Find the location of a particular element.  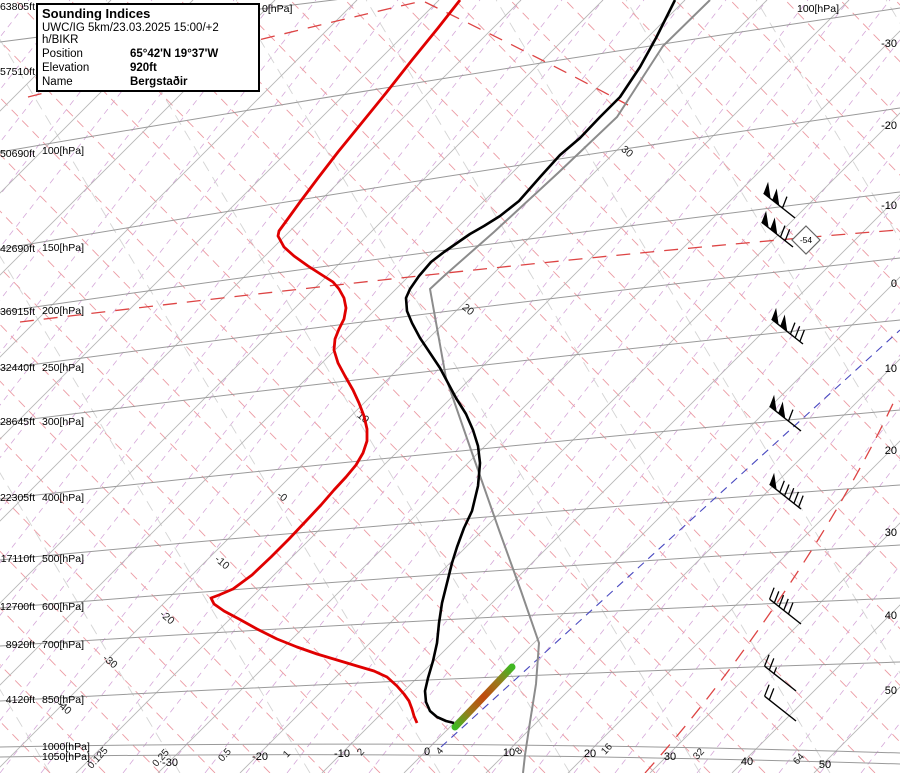

elevation-value: 920ft is located at coordinates (143, 68).